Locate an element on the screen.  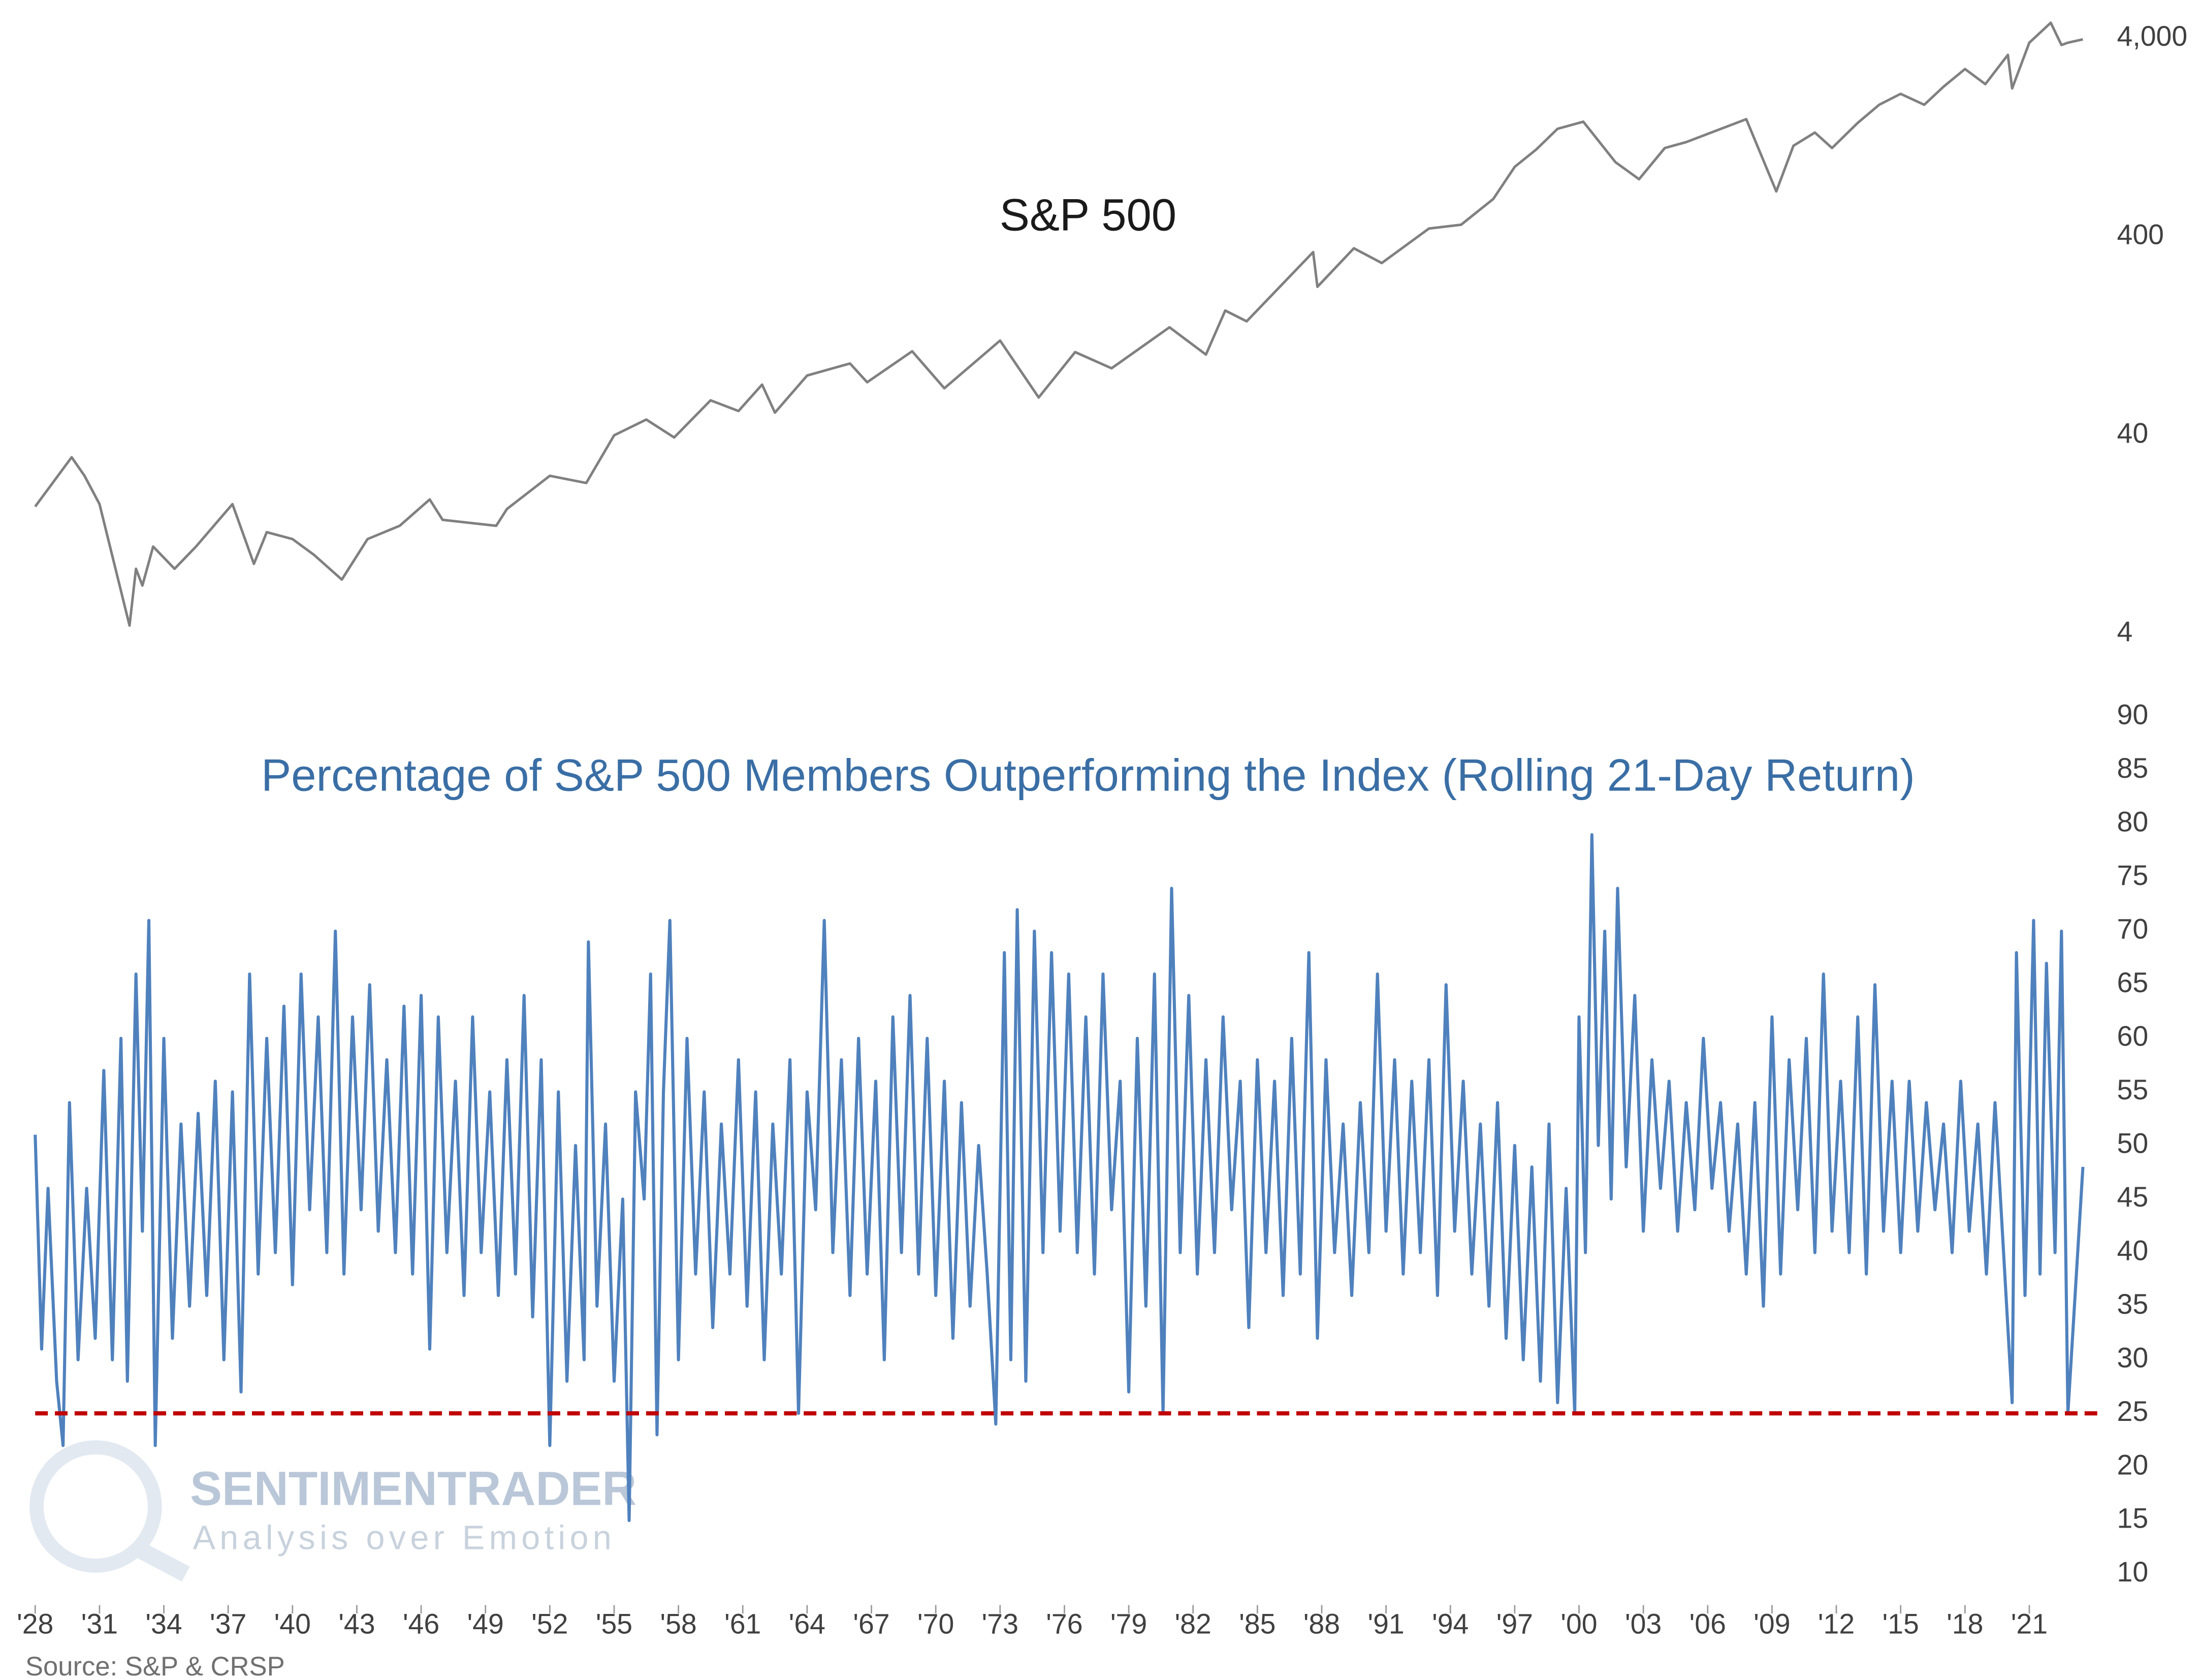
y-tick-label: 65 is located at coordinates (2133, 982).